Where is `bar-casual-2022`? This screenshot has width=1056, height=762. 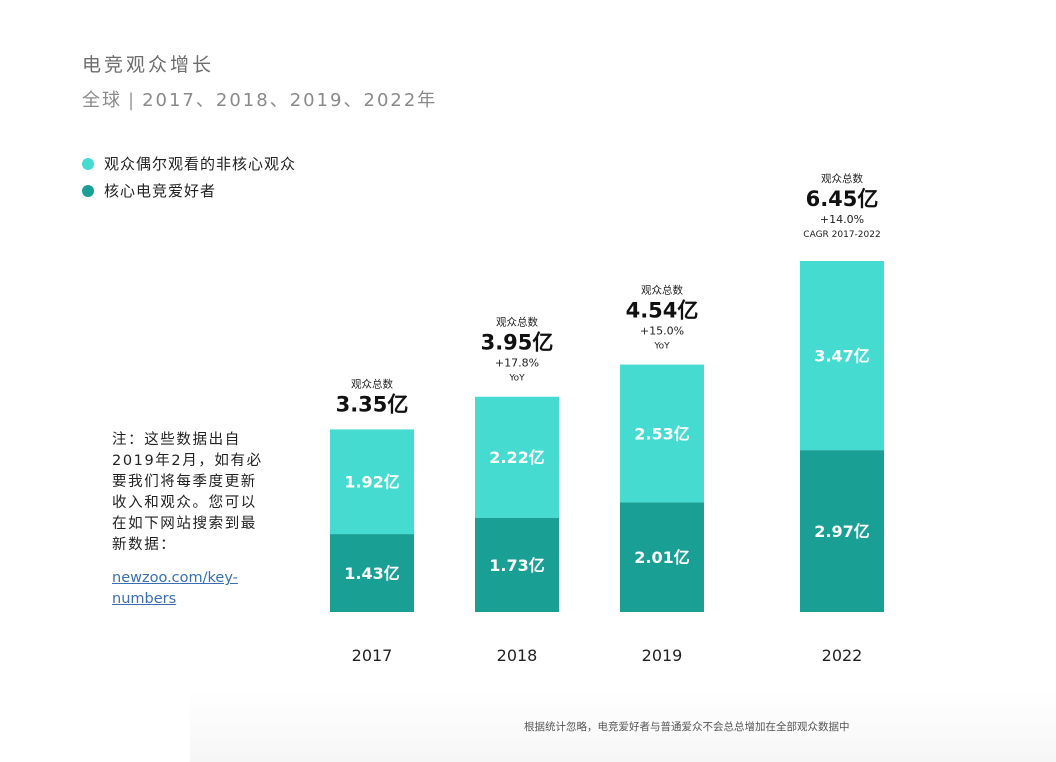
bar-casual-2022 is located at coordinates (842, 356).